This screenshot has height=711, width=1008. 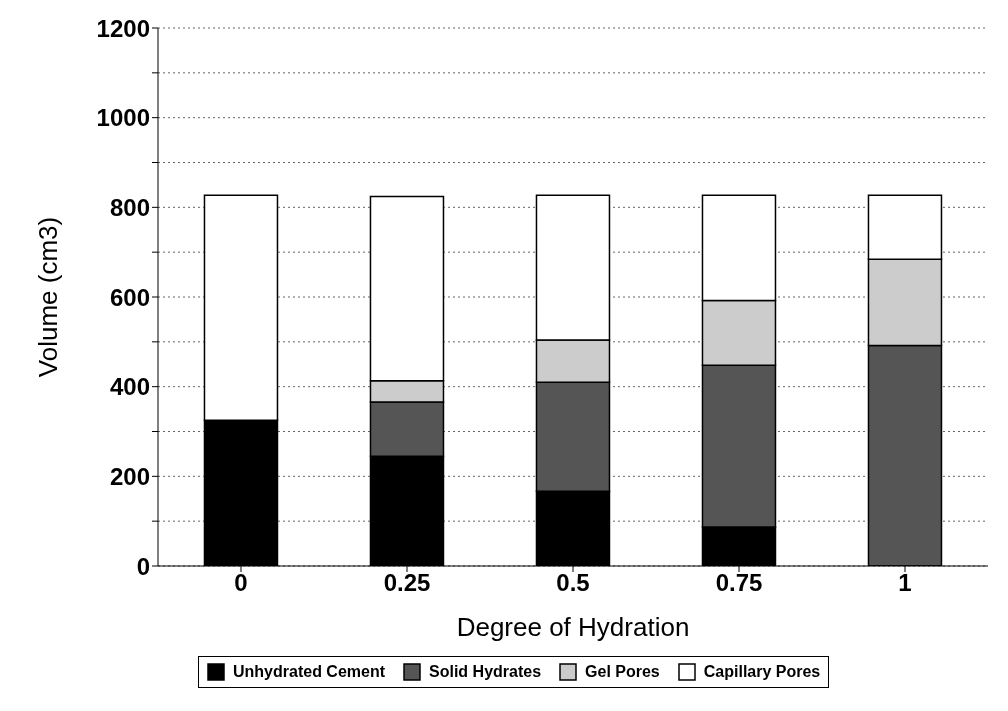 I want to click on legend-label: Gel Pores, so click(x=622, y=672).